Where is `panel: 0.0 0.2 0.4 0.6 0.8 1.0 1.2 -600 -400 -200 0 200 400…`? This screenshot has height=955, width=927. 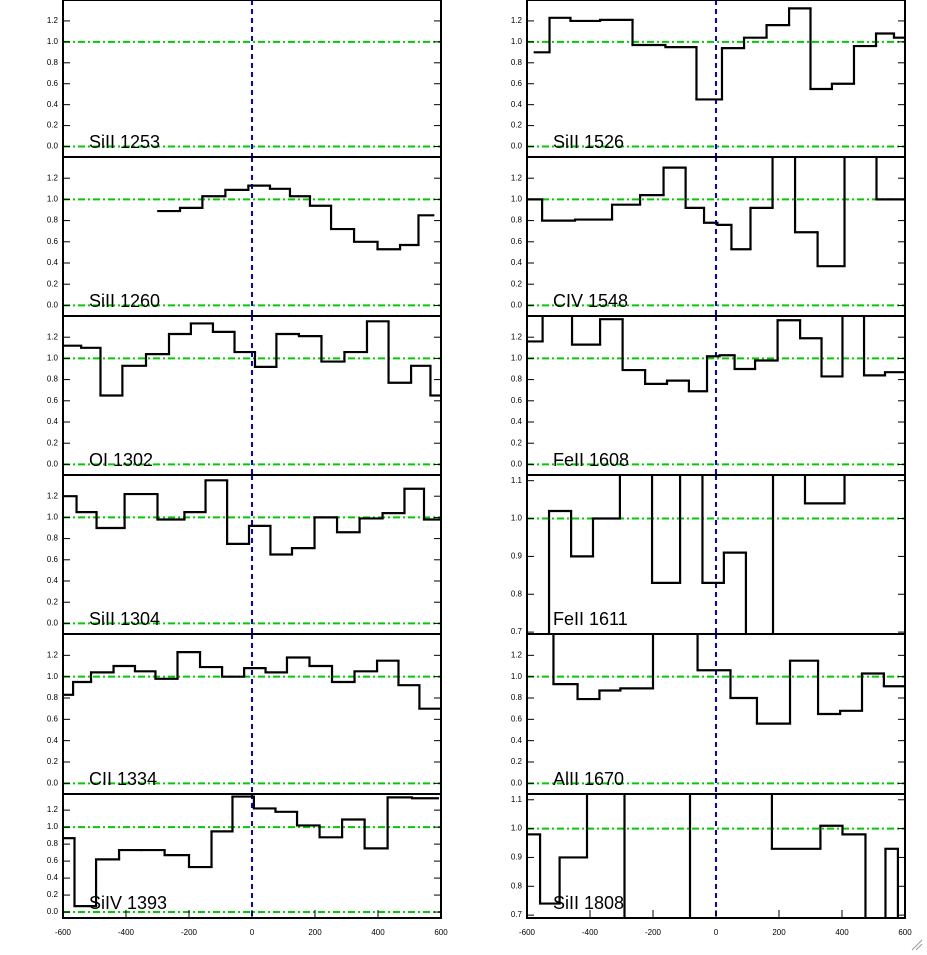 panel: 0.0 0.2 0.4 0.6 0.8 1.0 1.2 -600 -400 -200 0 200 400… is located at coordinates (247, 865).